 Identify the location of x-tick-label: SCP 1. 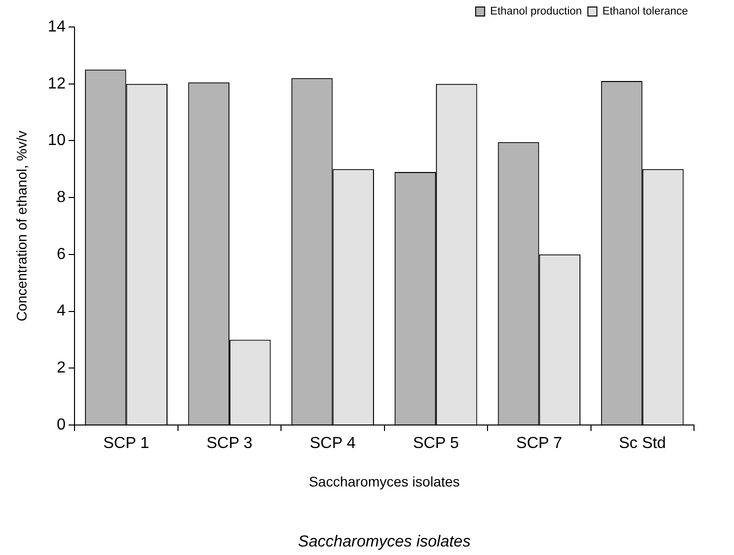
(126, 443).